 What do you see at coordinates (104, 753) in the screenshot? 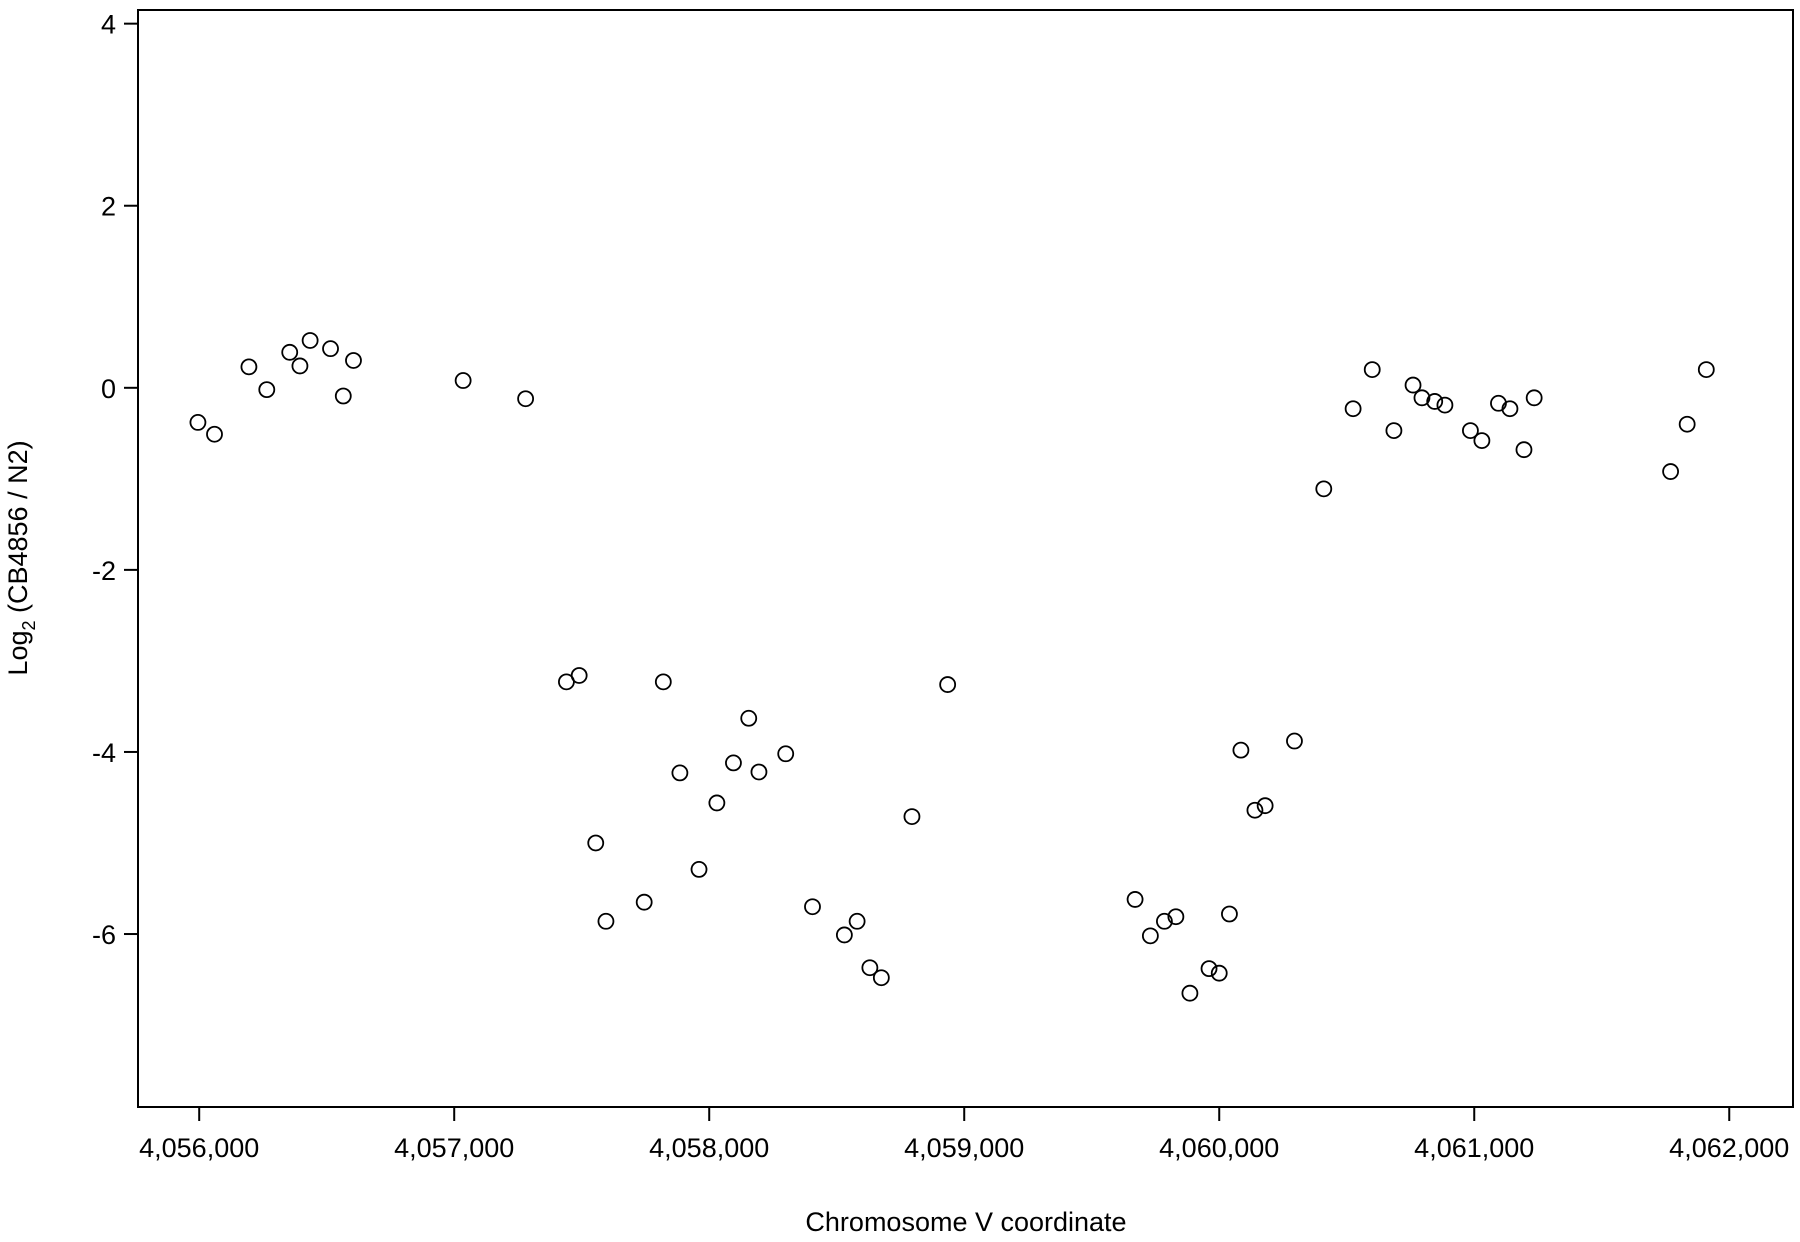
I see `y-tick-label: -4` at bounding box center [104, 753].